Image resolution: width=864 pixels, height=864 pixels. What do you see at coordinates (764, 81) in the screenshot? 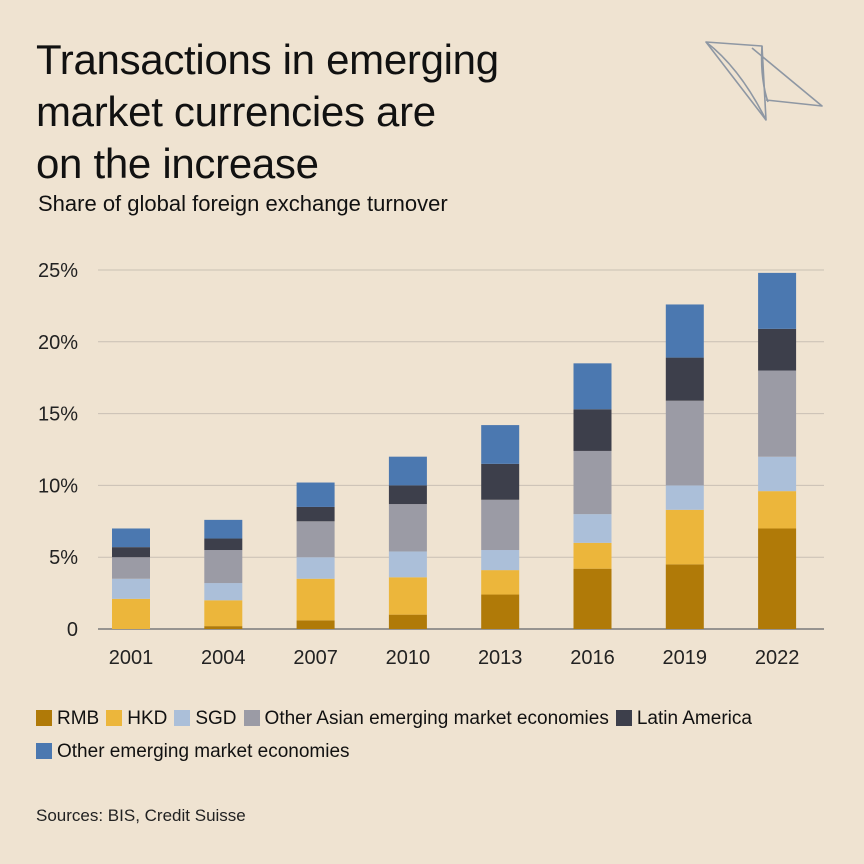
I see `sails-logo-icon` at bounding box center [764, 81].